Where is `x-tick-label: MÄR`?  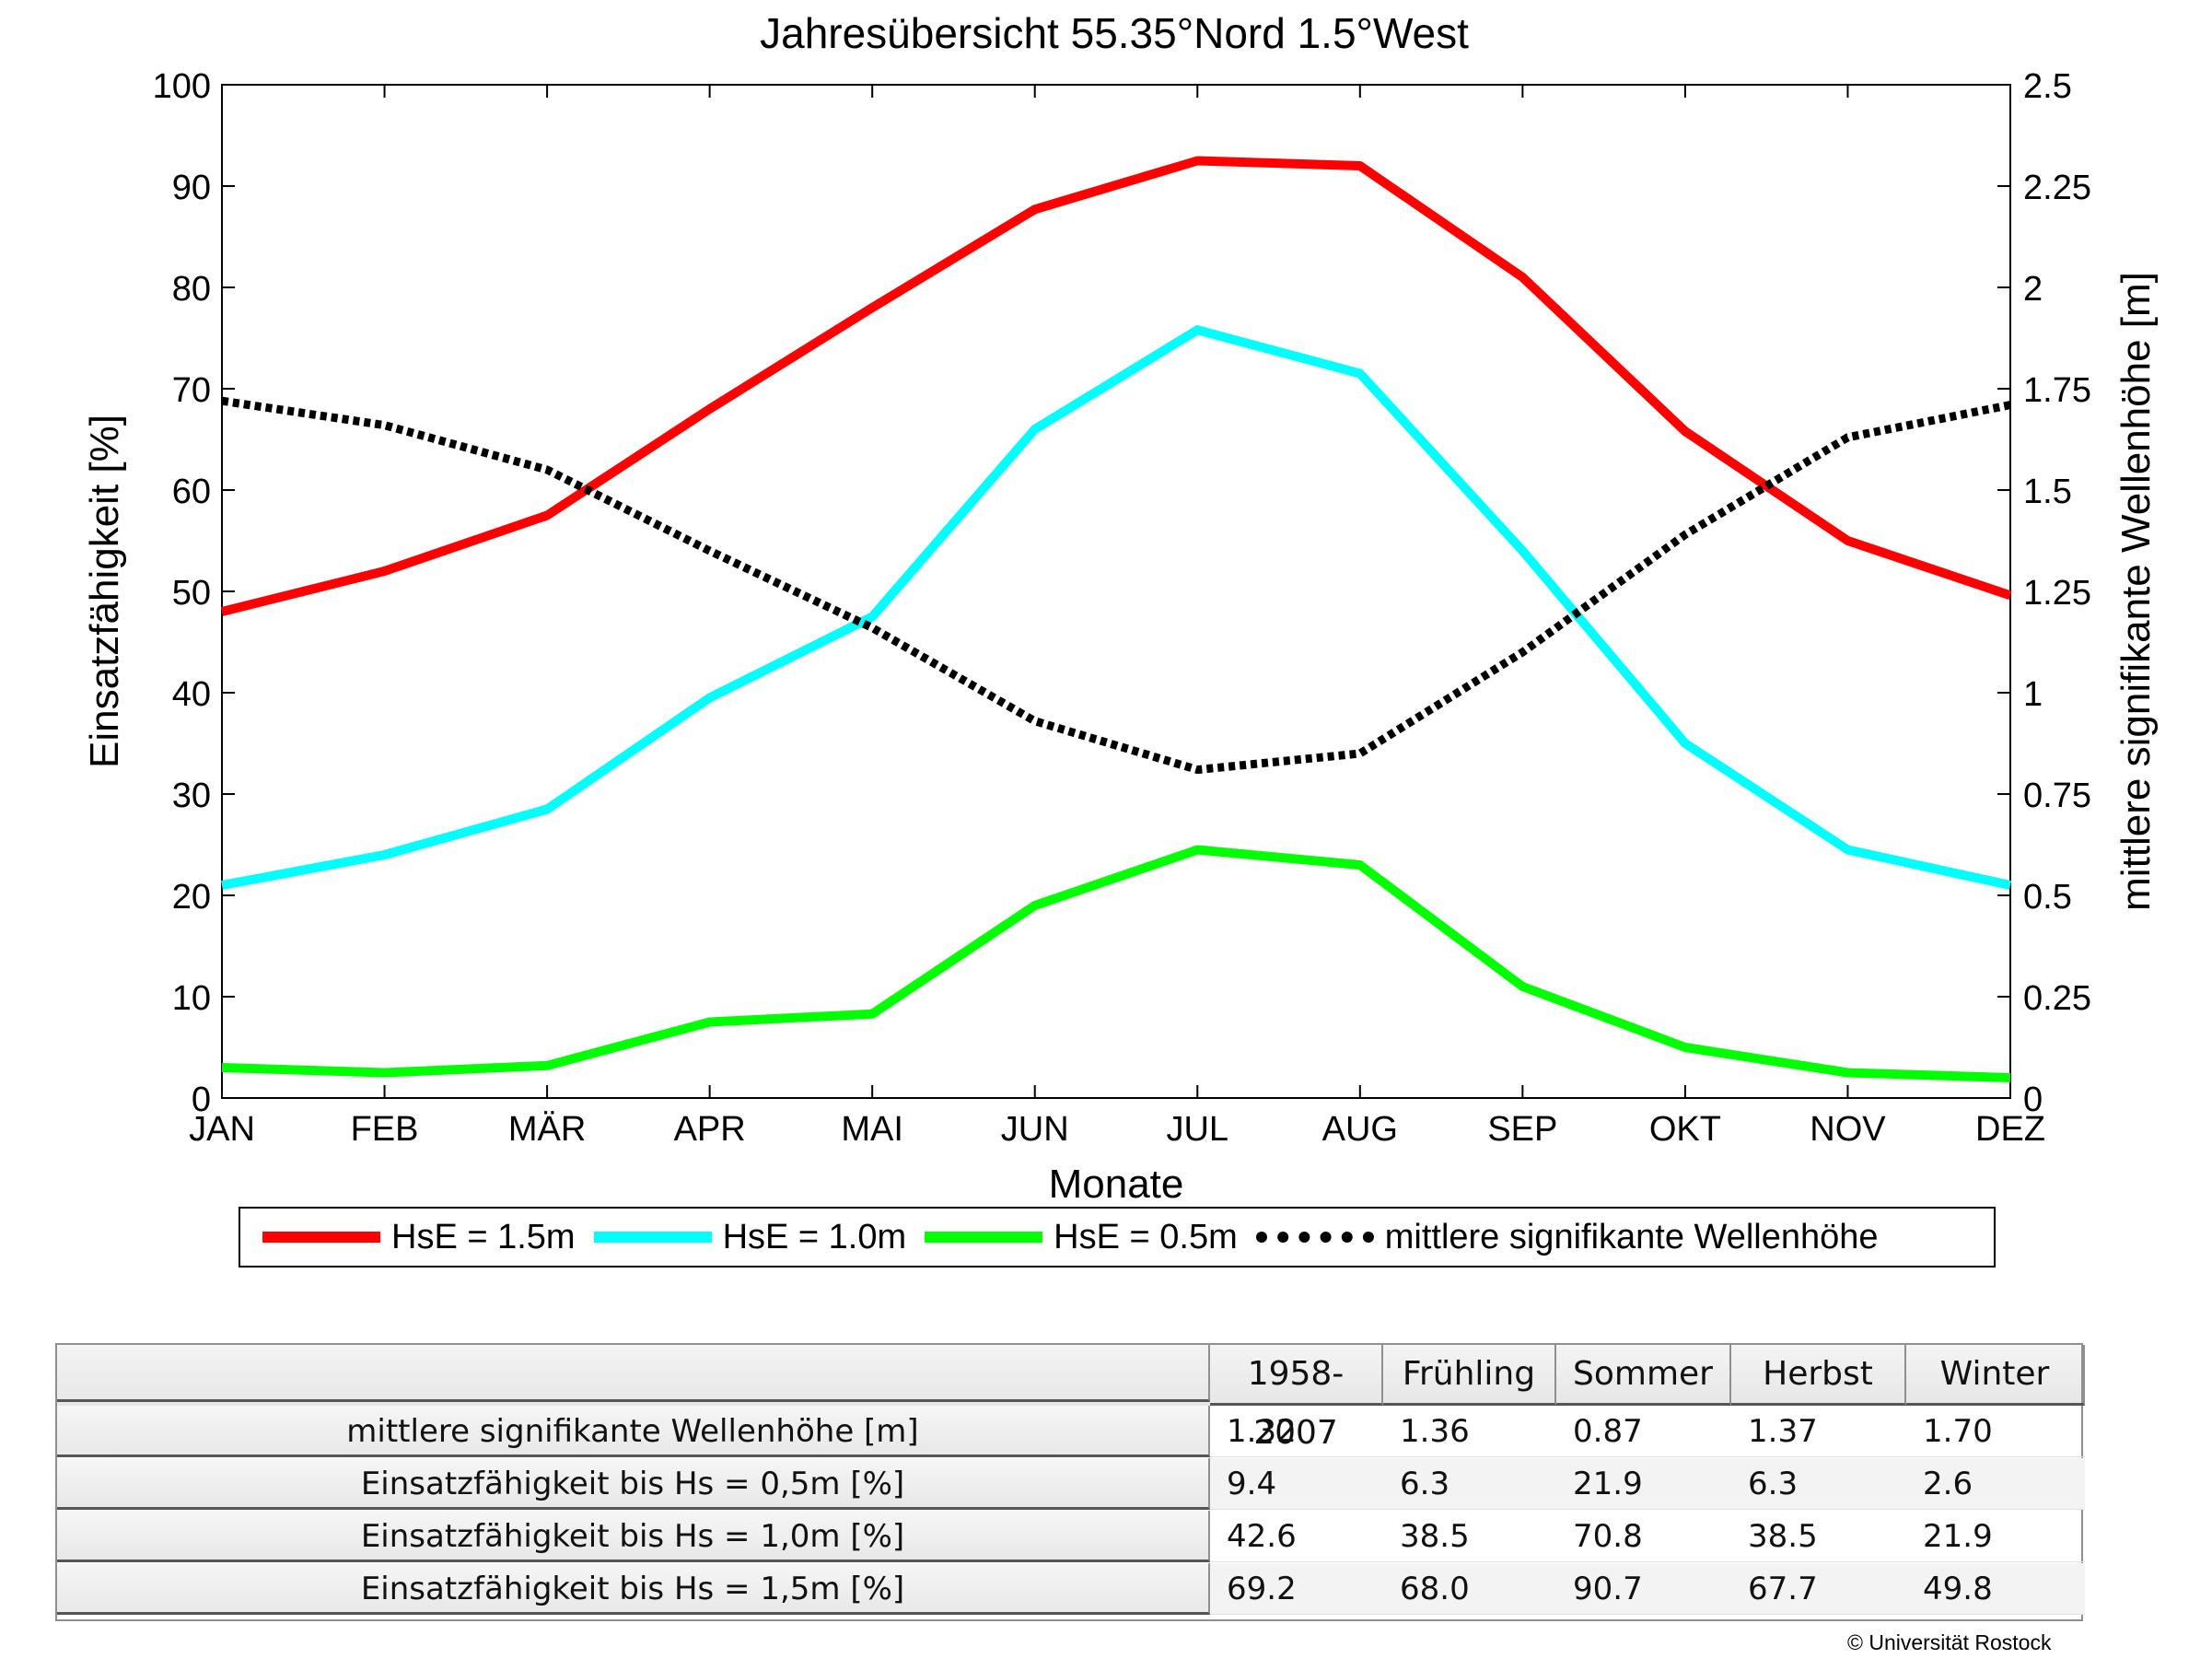
x-tick-label: MÄR is located at coordinates (547, 1129).